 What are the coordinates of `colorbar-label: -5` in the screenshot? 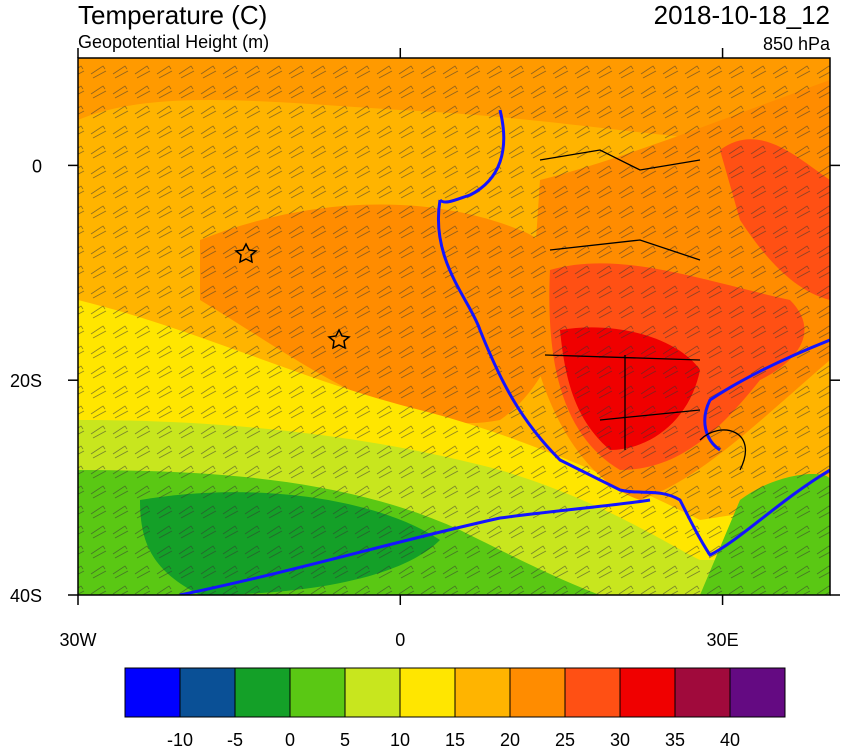 It's located at (235, 740).